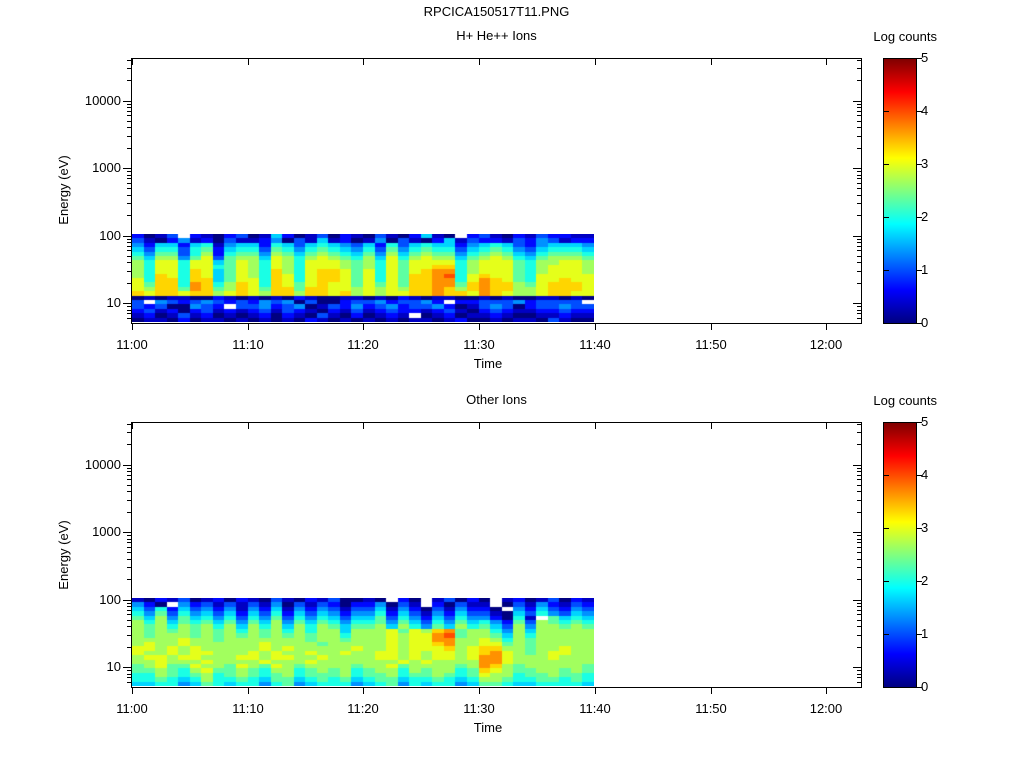  I want to click on colorbar-tick-label: 0, so click(925, 686).